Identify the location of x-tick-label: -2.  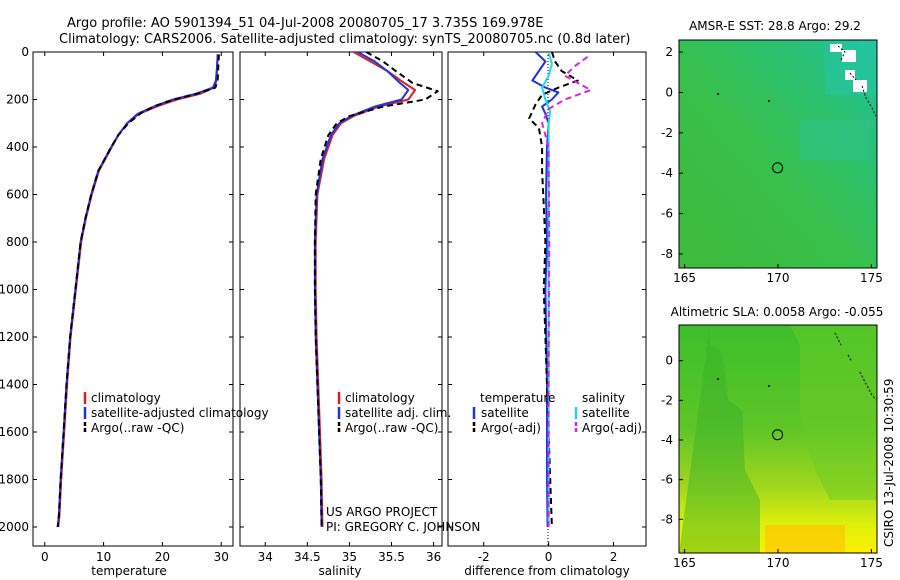
(484, 557).